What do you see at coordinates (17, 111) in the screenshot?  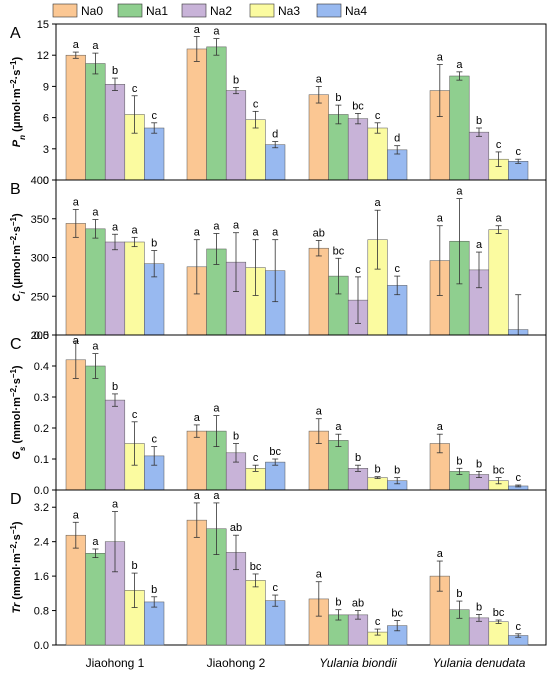 I see `y-axis-label-part: (μmol·m` at bounding box center [17, 111].